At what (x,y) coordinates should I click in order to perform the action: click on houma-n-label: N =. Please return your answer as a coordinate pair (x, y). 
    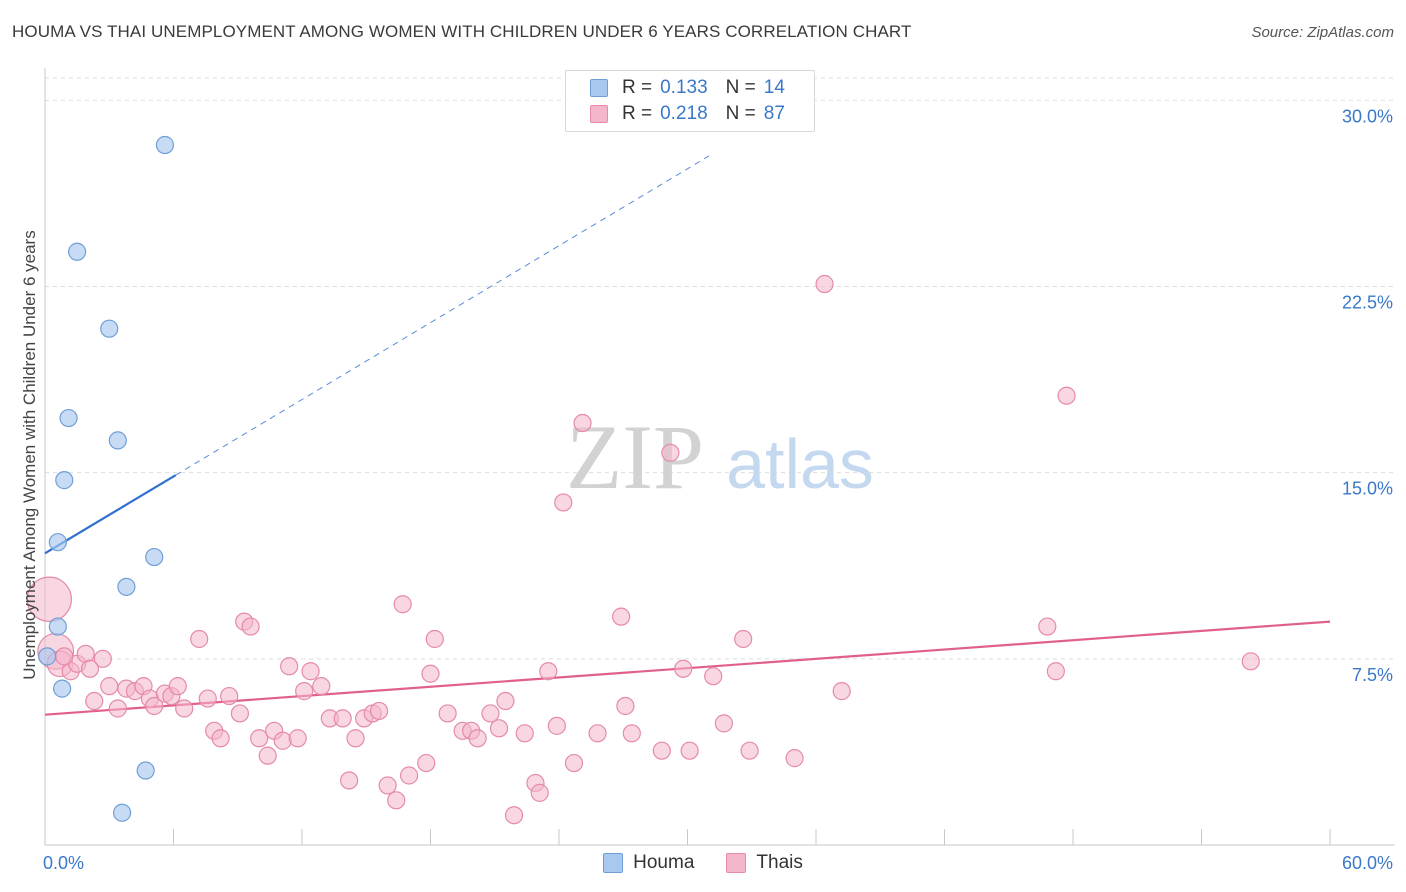
    Looking at the image, I should click on (740, 87).